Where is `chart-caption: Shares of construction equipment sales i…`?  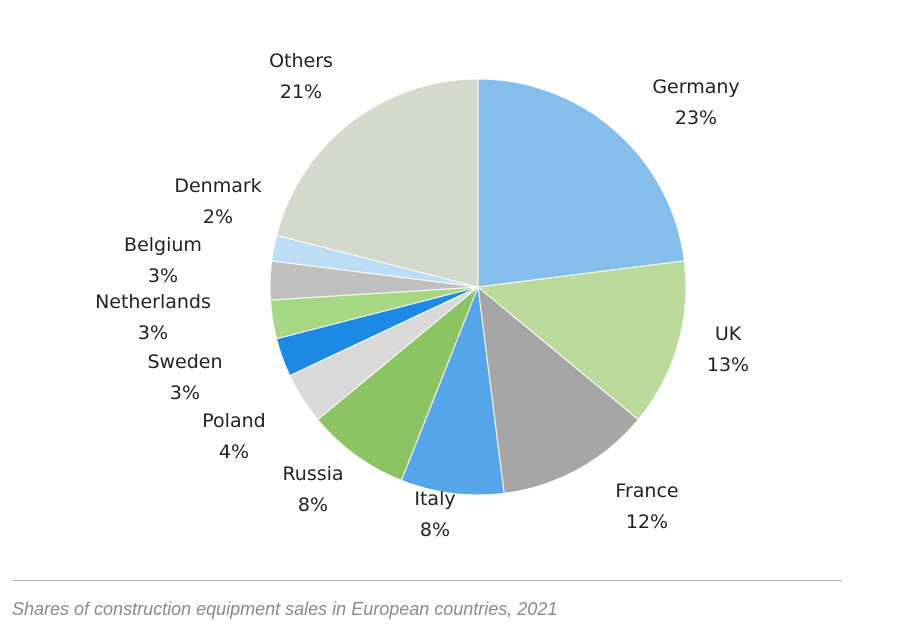
chart-caption: Shares of construction equipment sales i… is located at coordinates (285, 609).